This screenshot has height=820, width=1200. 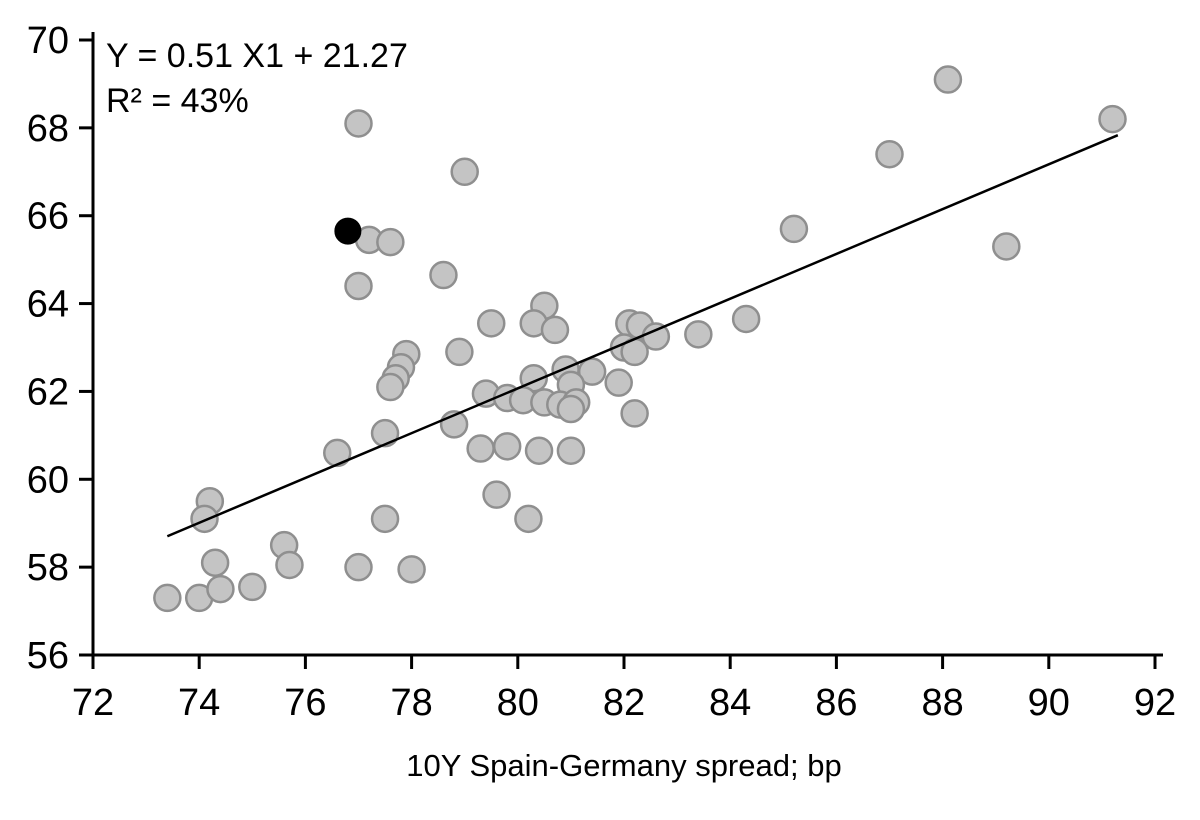 I want to click on x-tick-label: 80, so click(x=518, y=703).